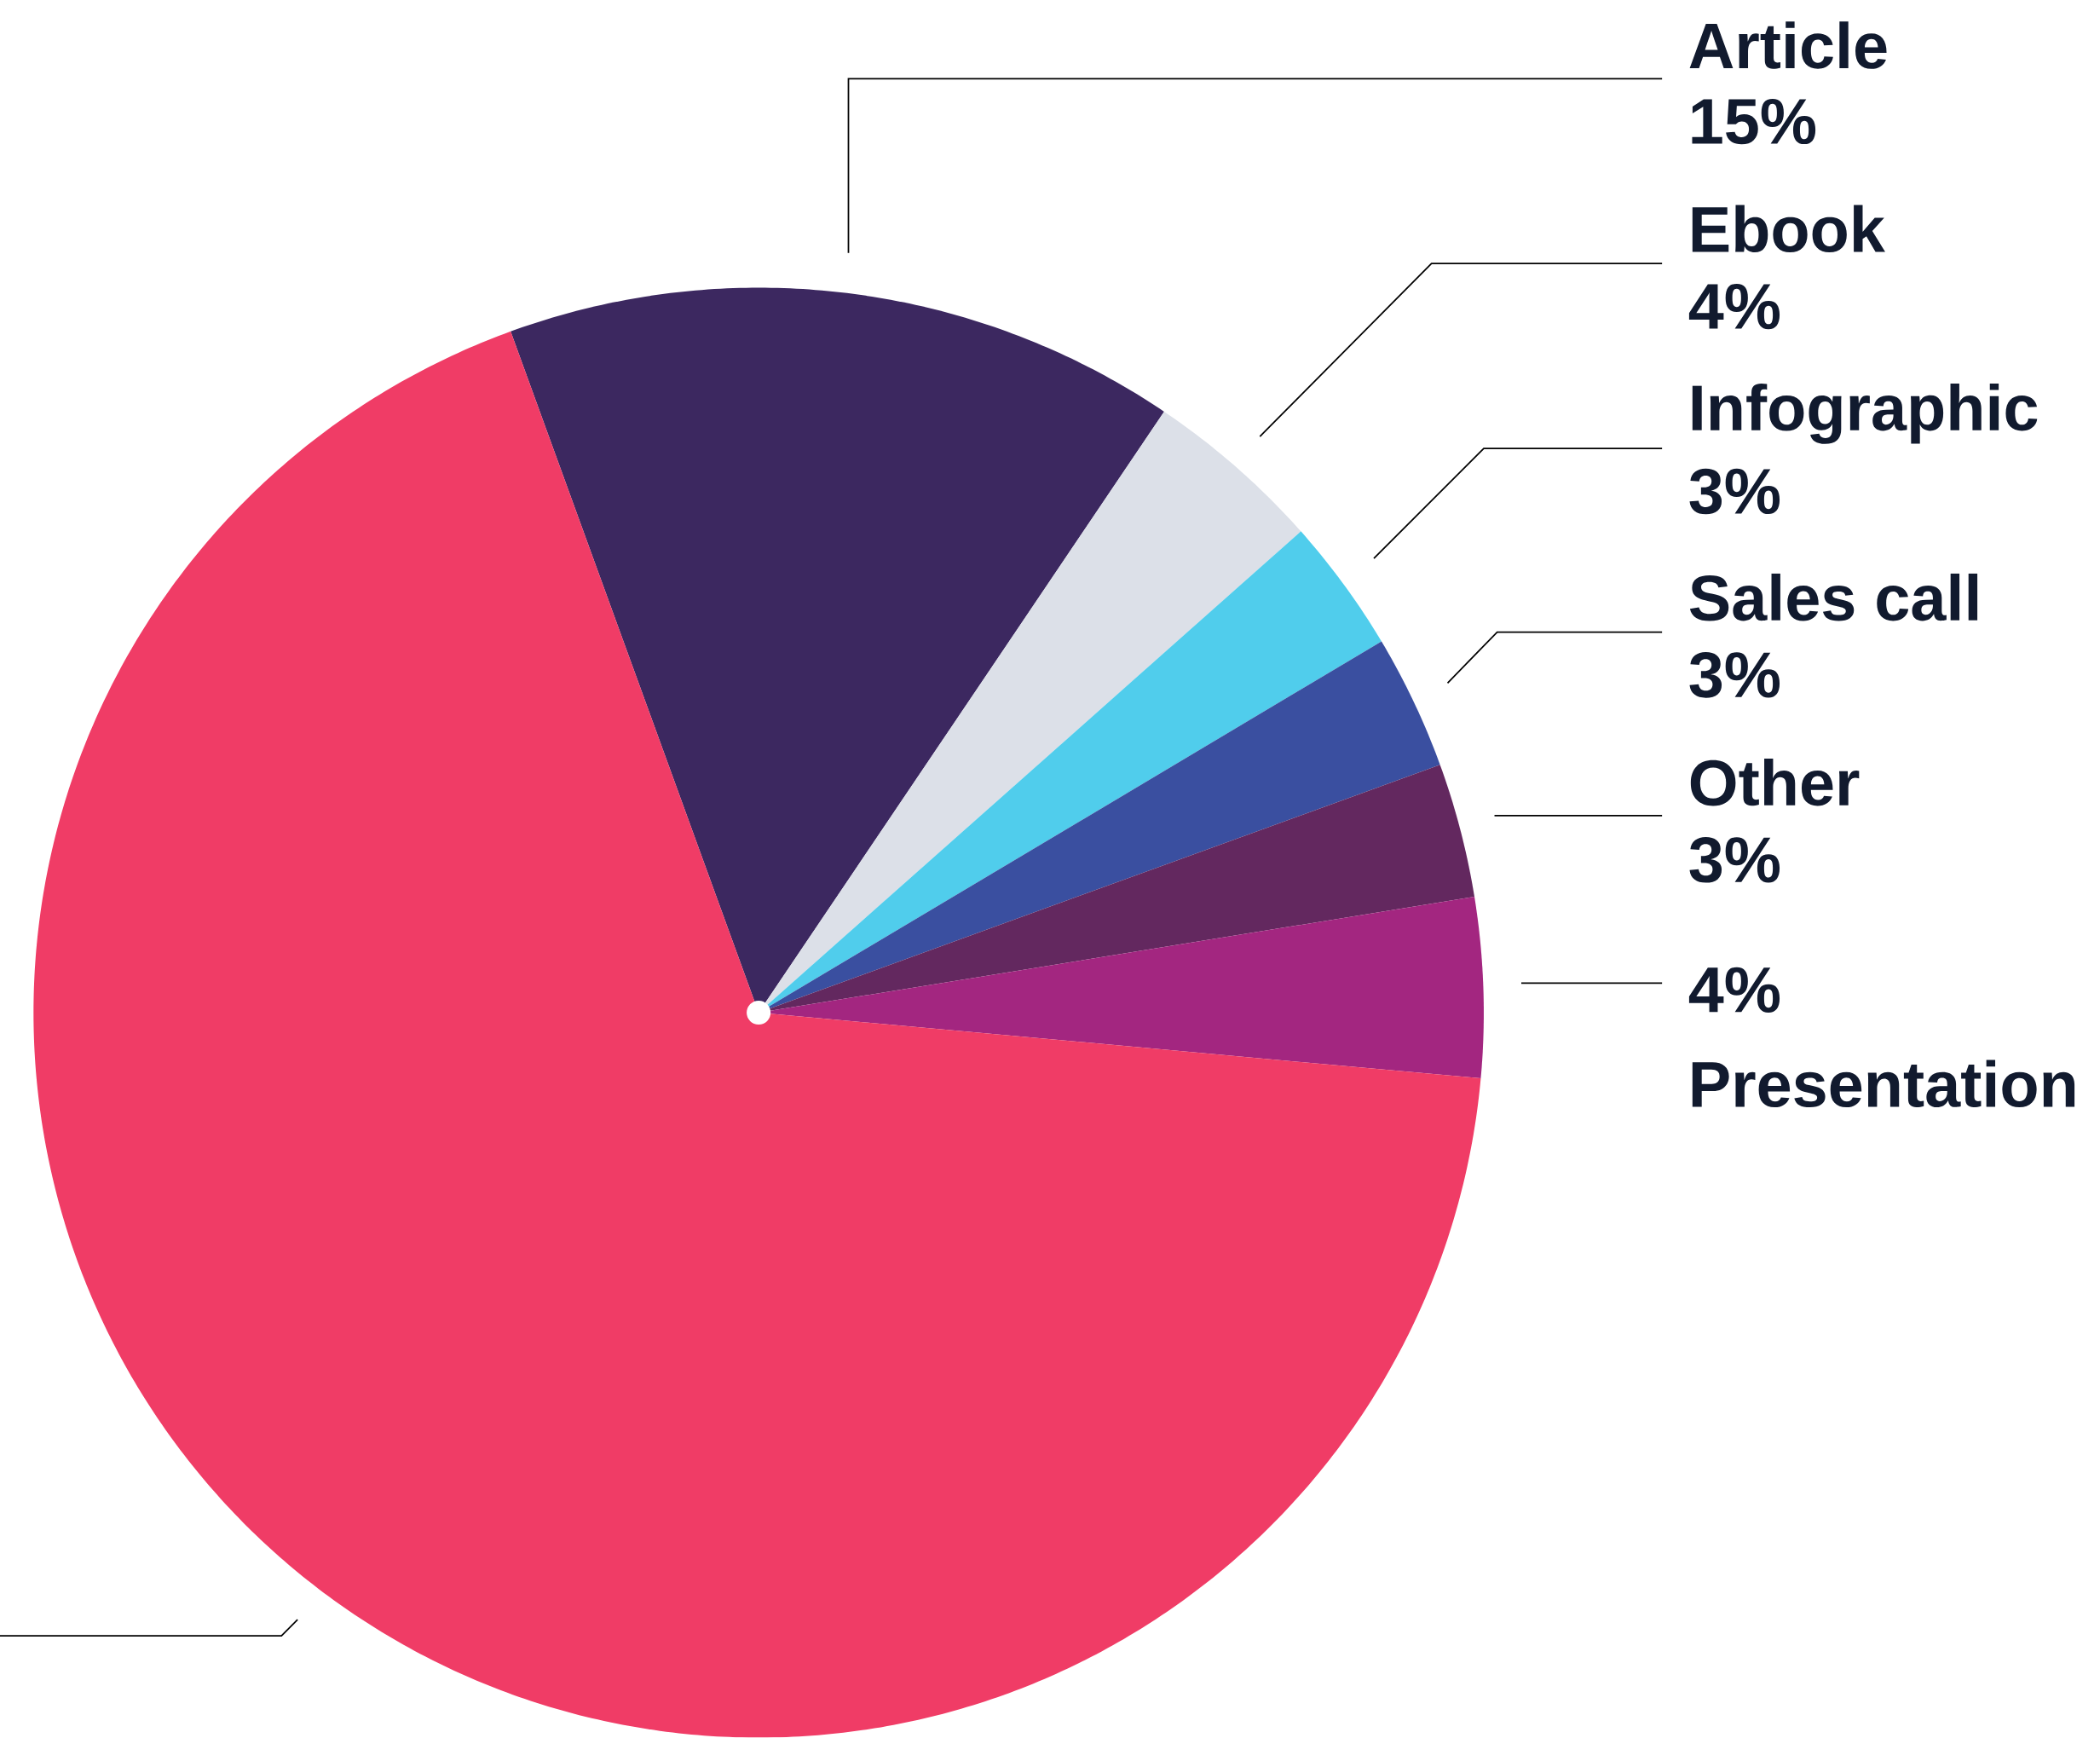 The width and height of the screenshot is (2100, 1738). What do you see at coordinates (1865, 414) in the screenshot?
I see `slice-label: Infographic` at bounding box center [1865, 414].